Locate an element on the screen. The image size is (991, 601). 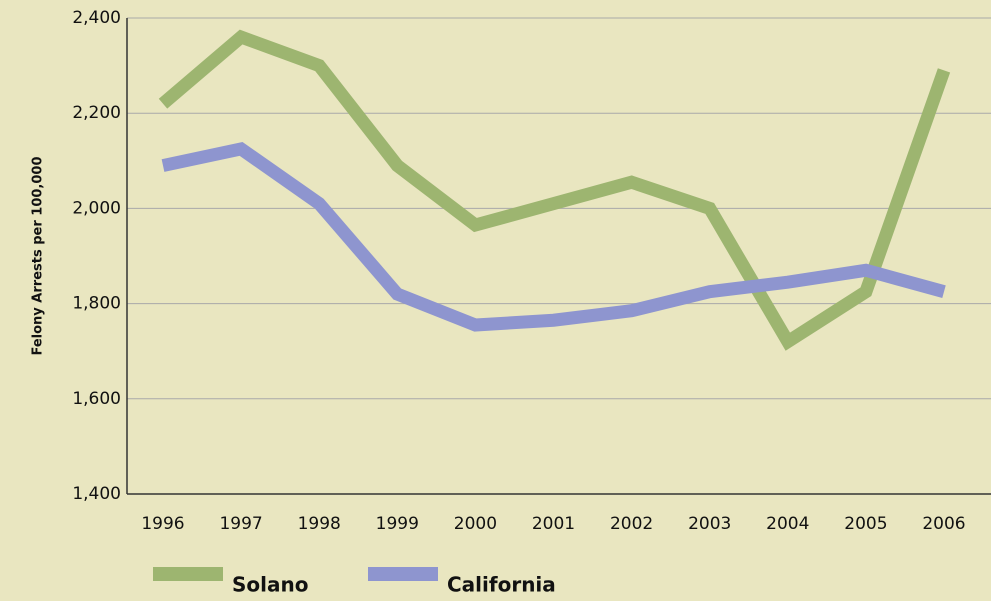
x-tick-label: 2006 is located at coordinates (943, 524).